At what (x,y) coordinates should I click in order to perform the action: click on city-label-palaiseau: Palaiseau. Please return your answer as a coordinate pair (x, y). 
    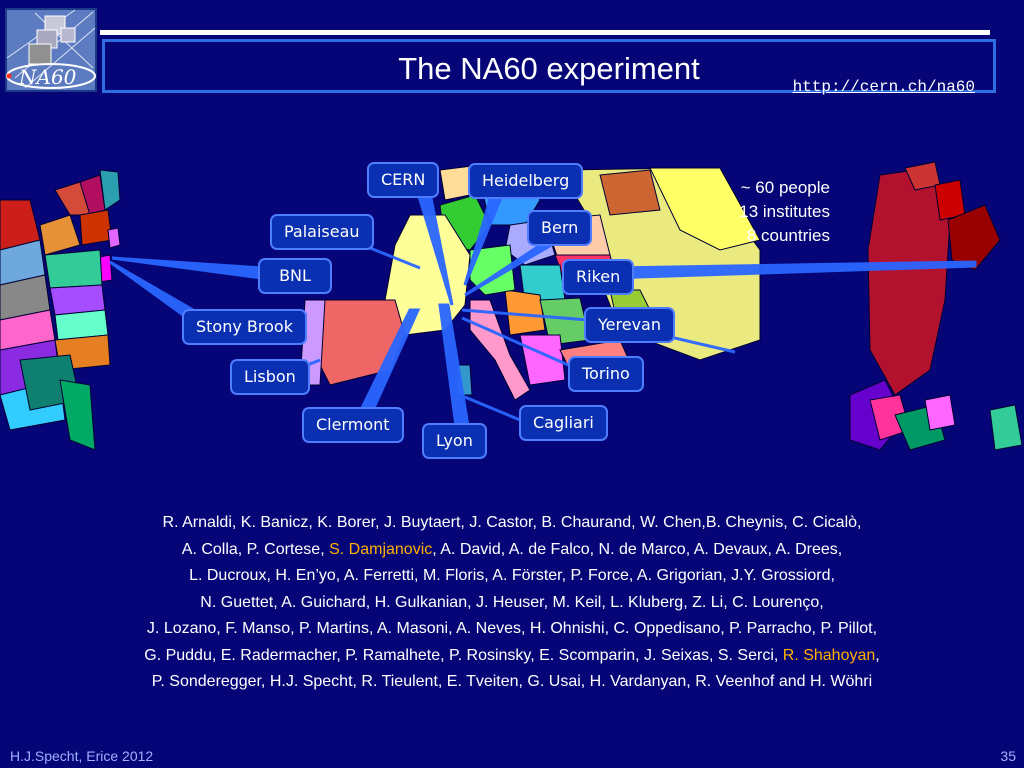
    Looking at the image, I should click on (322, 232).